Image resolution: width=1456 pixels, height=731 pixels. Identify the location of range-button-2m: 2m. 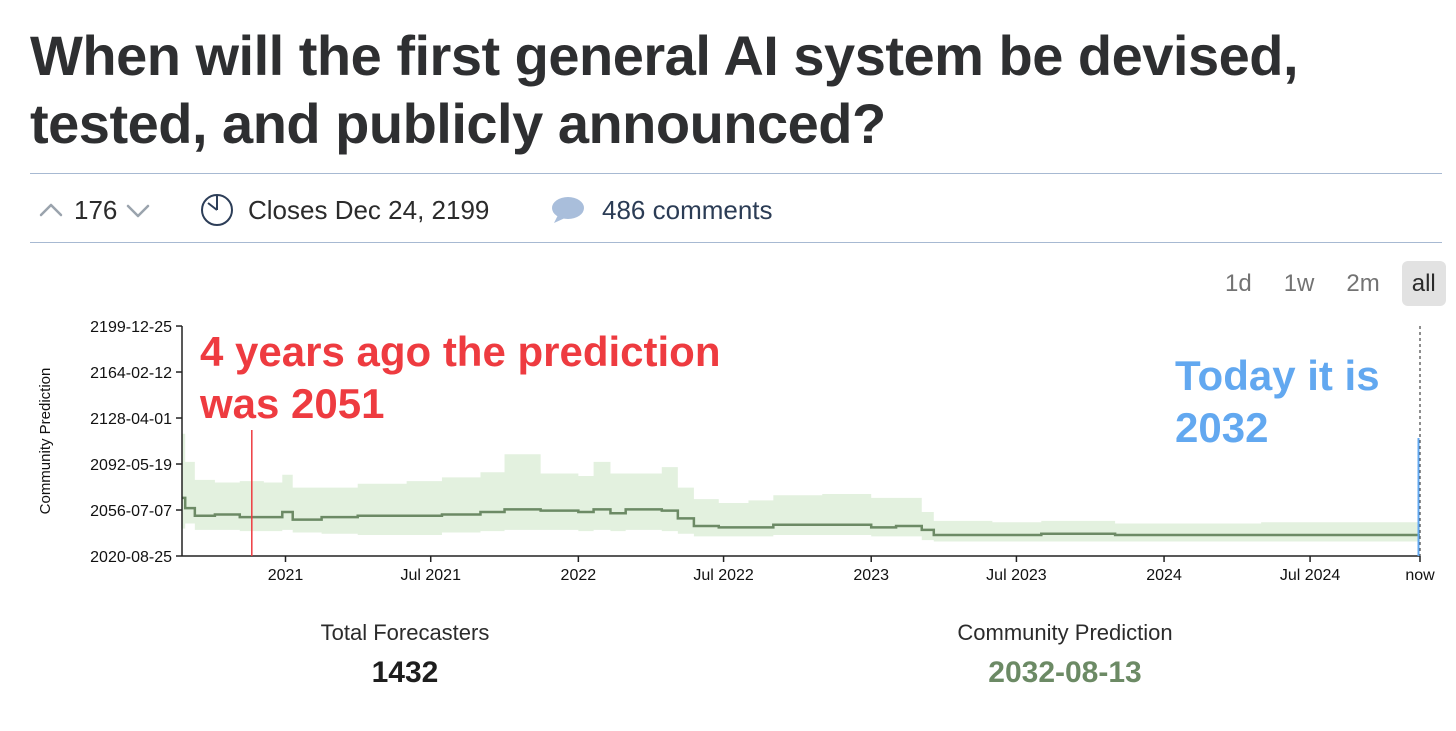
(1363, 283).